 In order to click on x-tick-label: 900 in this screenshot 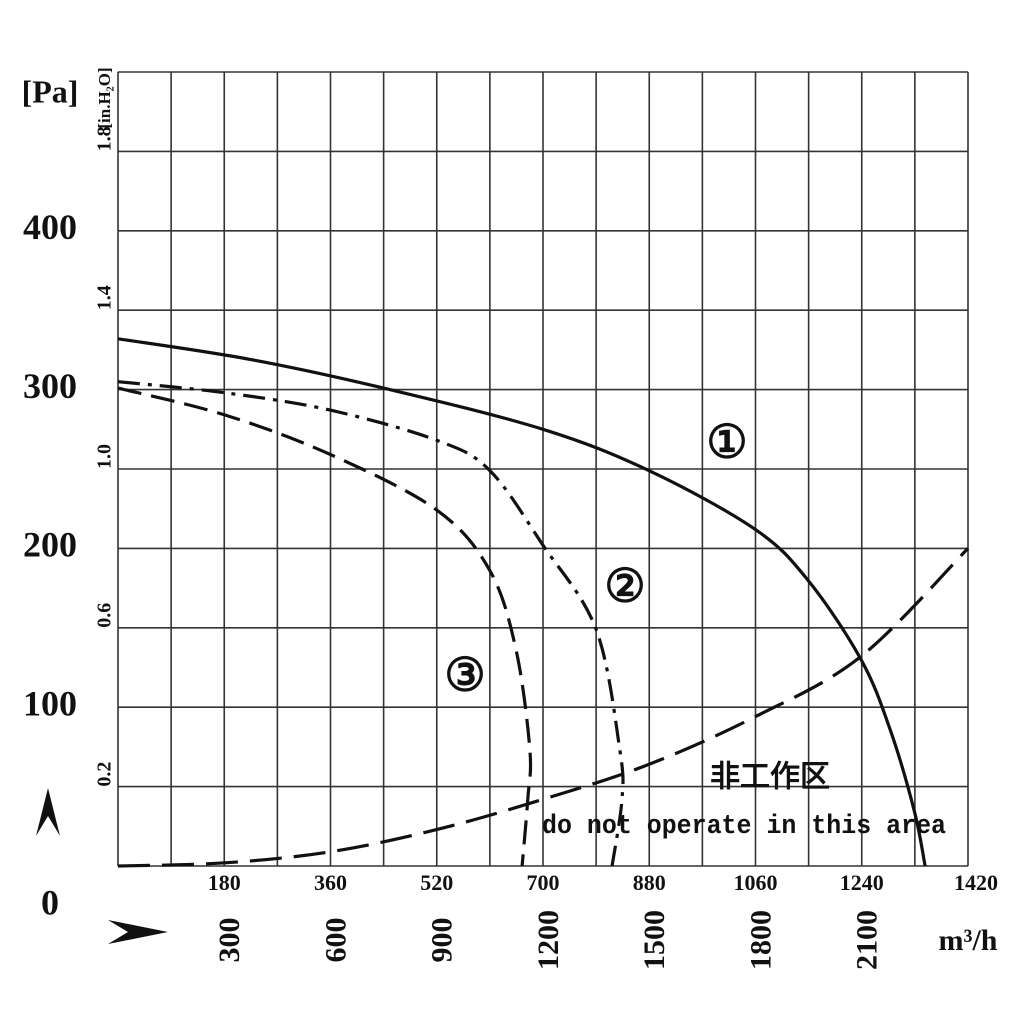, I will do `click(442, 940)`.